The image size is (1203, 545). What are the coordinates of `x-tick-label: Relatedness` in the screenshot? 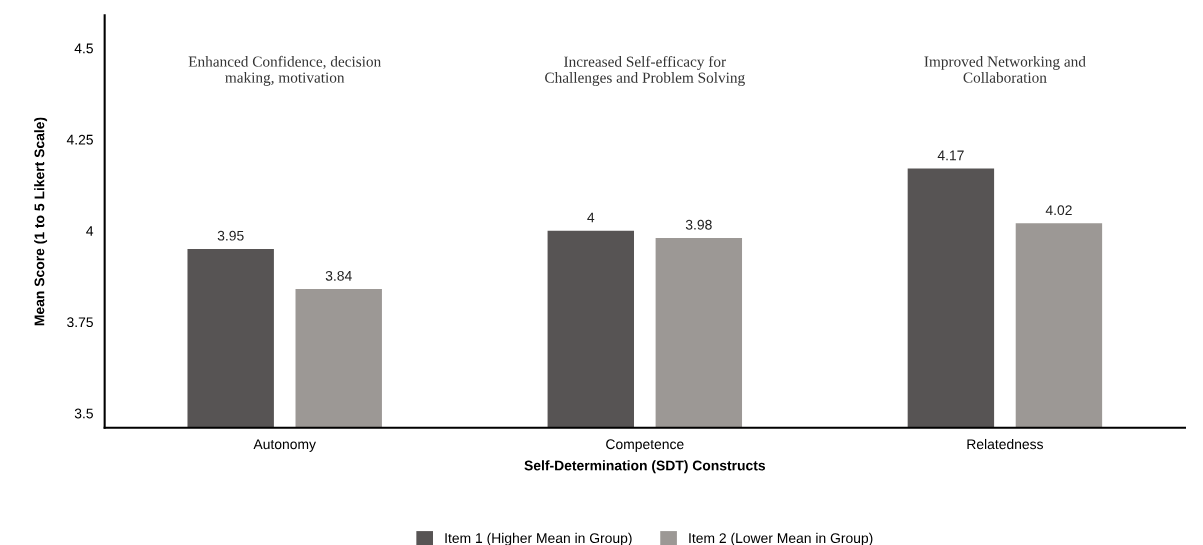 It's located at (1005, 444).